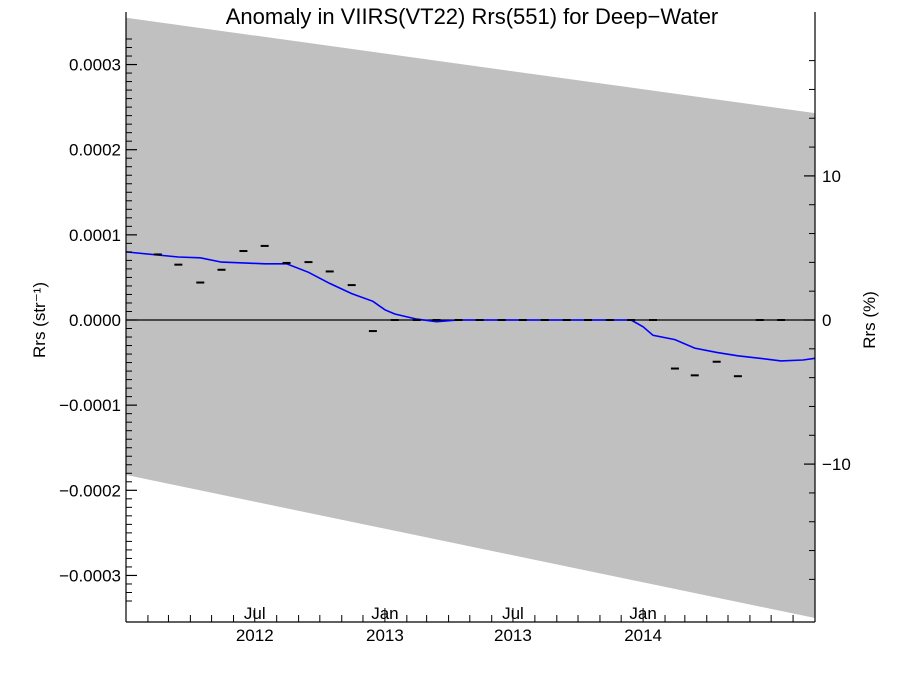 Image resolution: width=900 pixels, height=675 pixels. What do you see at coordinates (643, 635) in the screenshot?
I see `x-tick-year-label: 2014` at bounding box center [643, 635].